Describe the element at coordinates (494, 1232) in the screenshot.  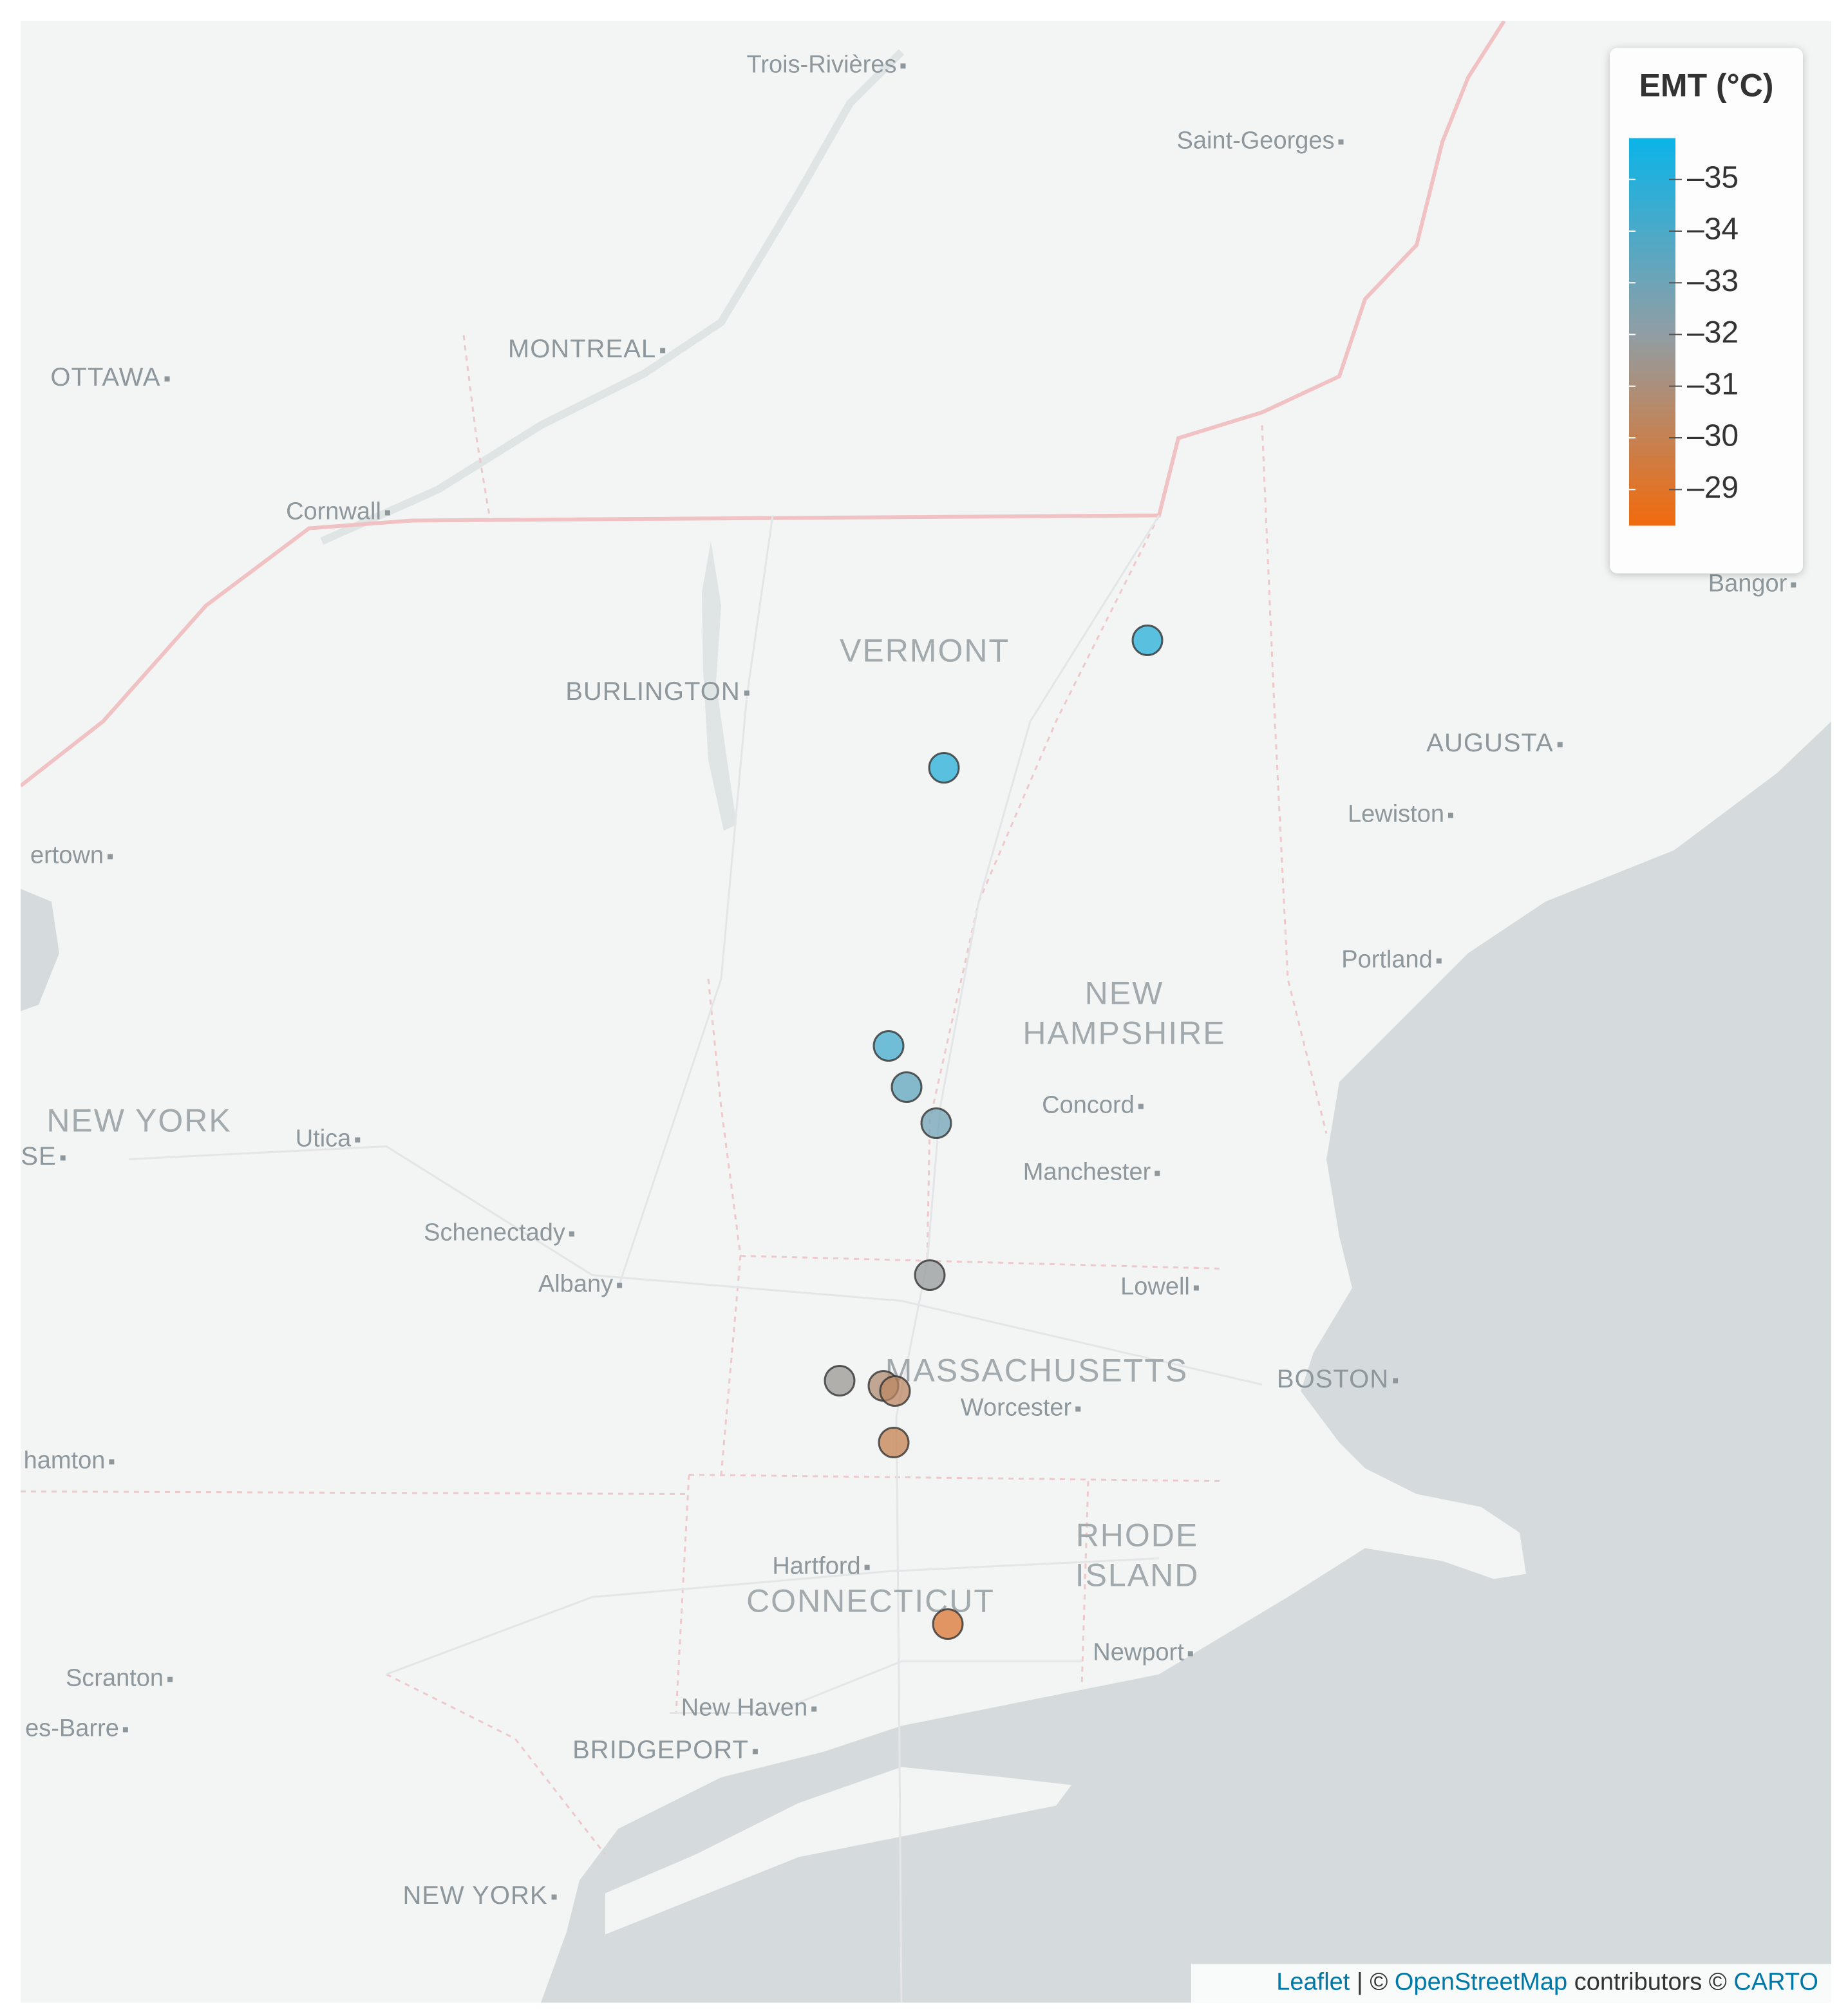
I see `place-label: Schenectady` at that location.